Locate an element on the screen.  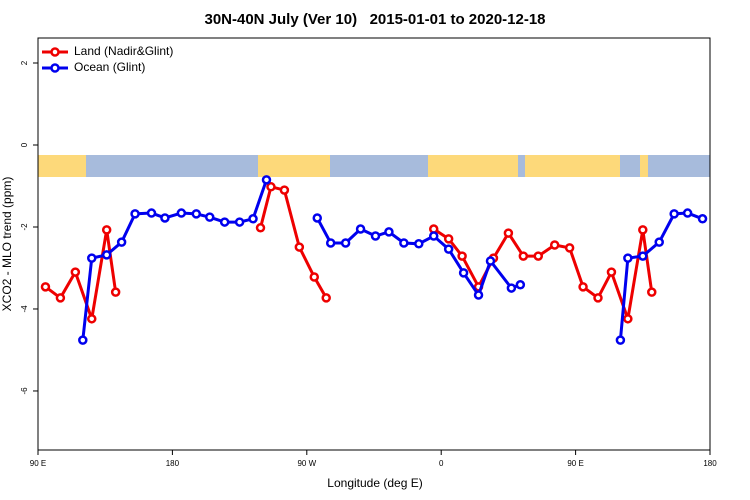
y-tick-label: -6 is located at coordinates (24, 391).